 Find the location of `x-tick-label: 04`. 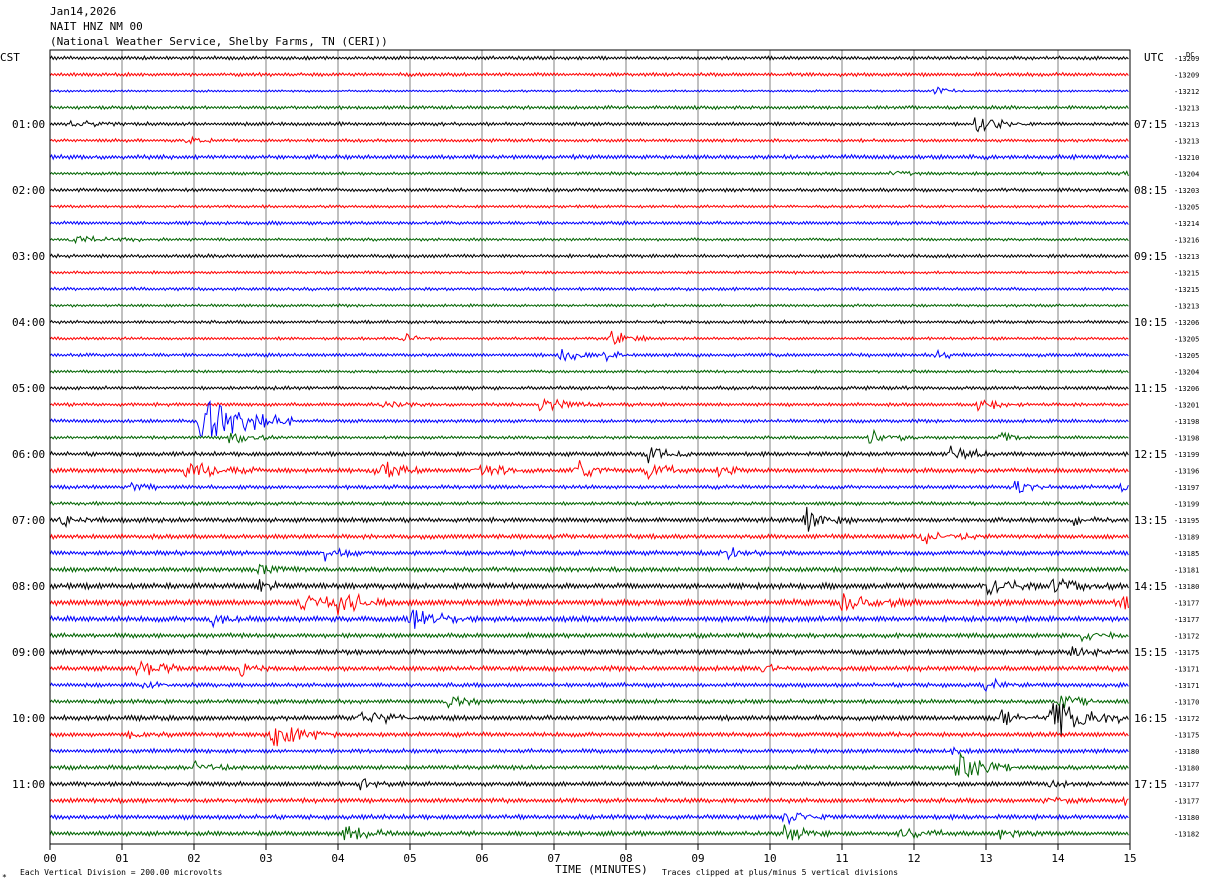

x-tick-label: 04 is located at coordinates (338, 858).